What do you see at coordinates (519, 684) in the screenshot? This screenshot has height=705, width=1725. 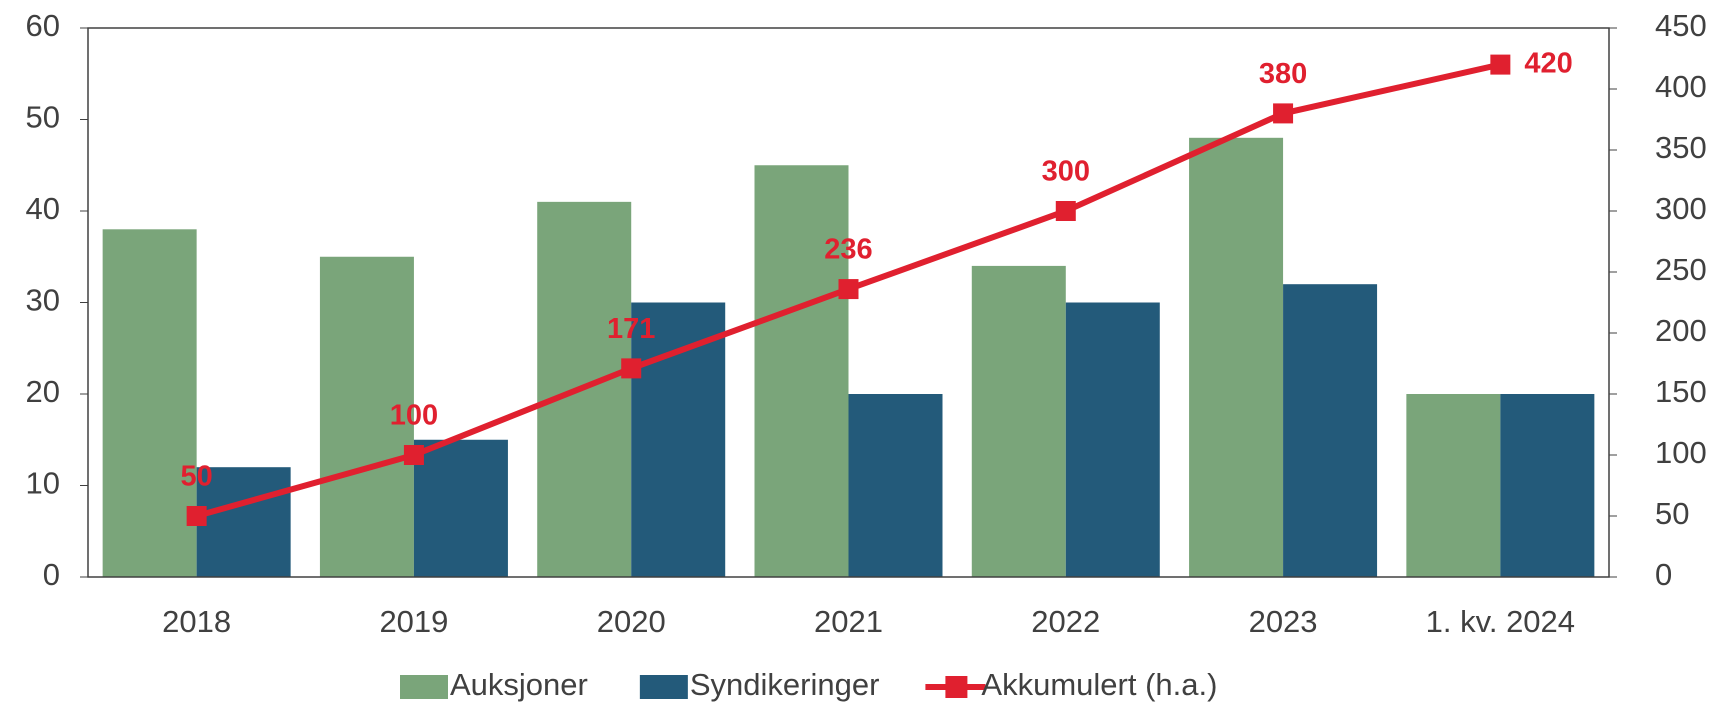 I see `legend-label: Auksjoner` at bounding box center [519, 684].